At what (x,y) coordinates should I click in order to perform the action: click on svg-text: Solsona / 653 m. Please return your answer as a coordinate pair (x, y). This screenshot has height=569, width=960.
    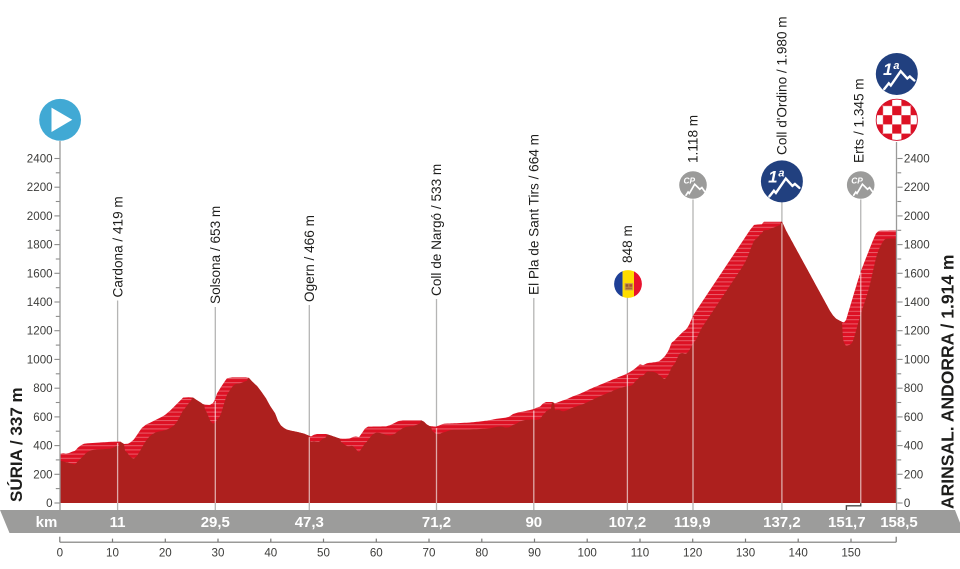
    Looking at the image, I should click on (215, 255).